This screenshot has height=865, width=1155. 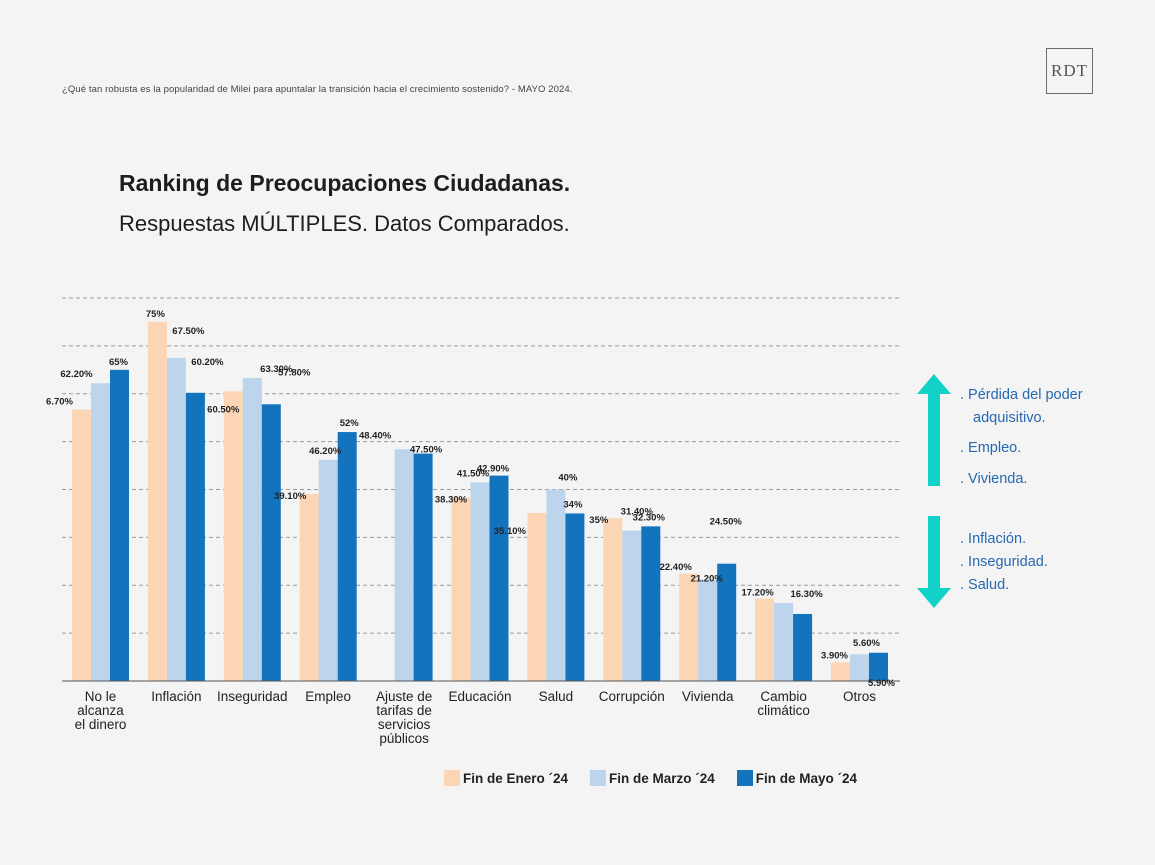 I want to click on data-label: 67.50%, so click(x=188, y=331).